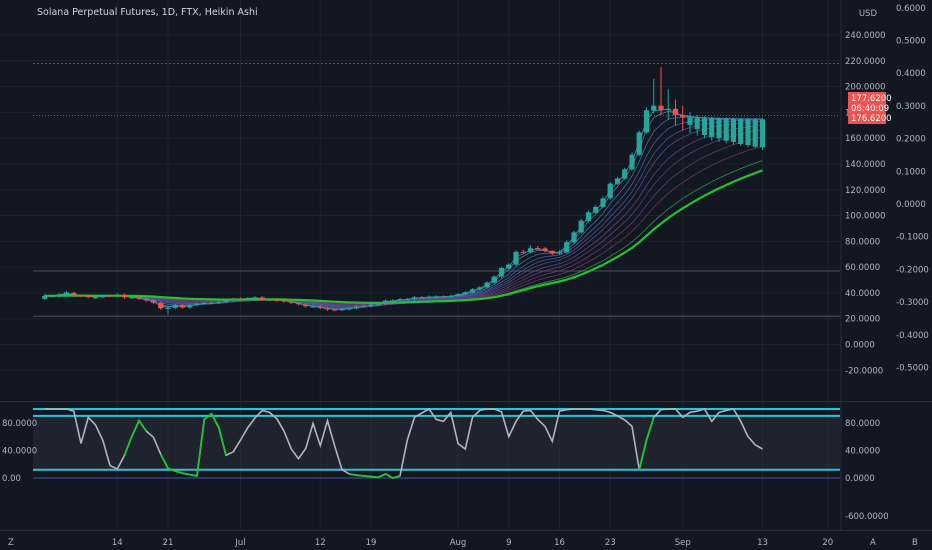  Describe the element at coordinates (865, 191) in the screenshot. I see `y-tick-left: 120.0000` at that location.